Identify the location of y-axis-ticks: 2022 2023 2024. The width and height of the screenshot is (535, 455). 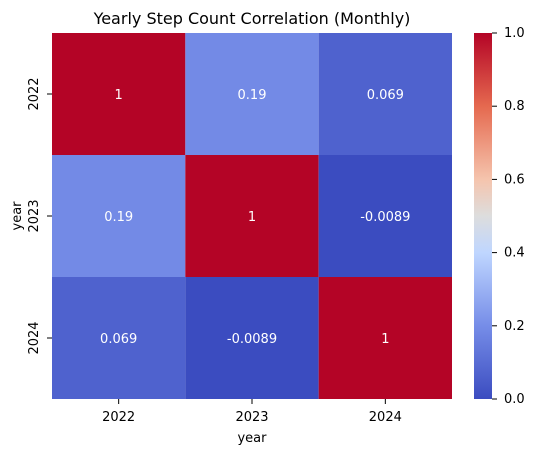
(39, 216).